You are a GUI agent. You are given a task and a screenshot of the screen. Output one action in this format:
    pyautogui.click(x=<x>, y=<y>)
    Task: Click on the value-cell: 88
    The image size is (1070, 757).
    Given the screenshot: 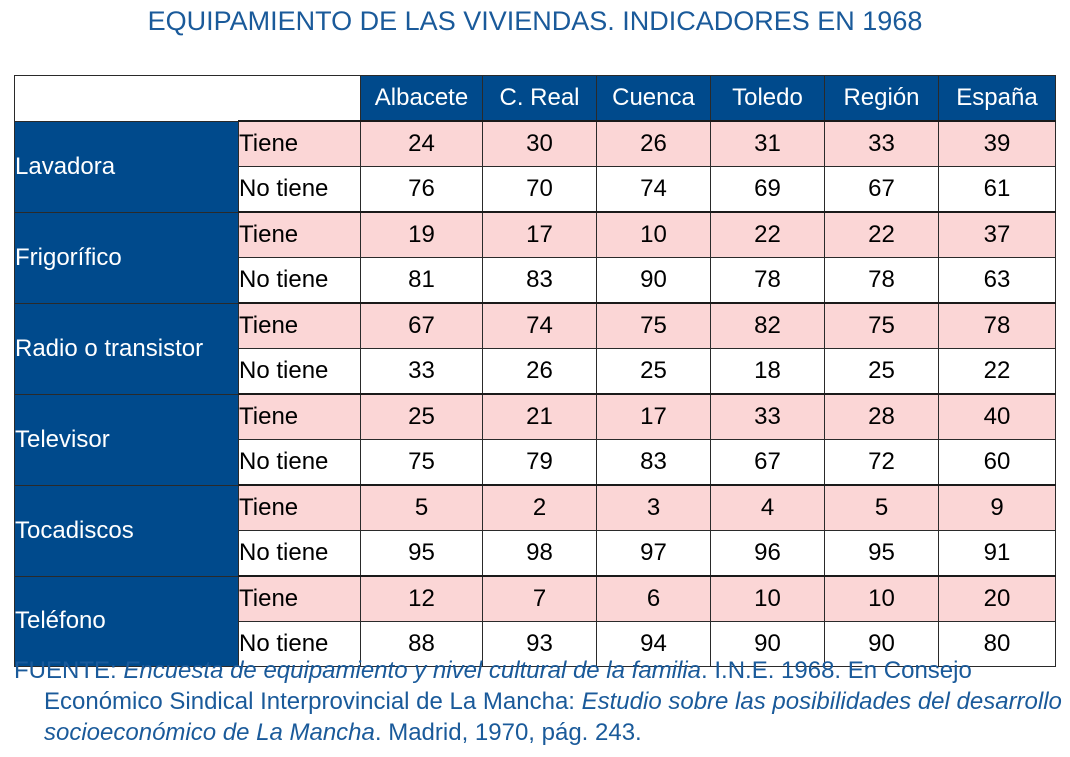 What is the action you would take?
    pyautogui.click(x=421, y=644)
    